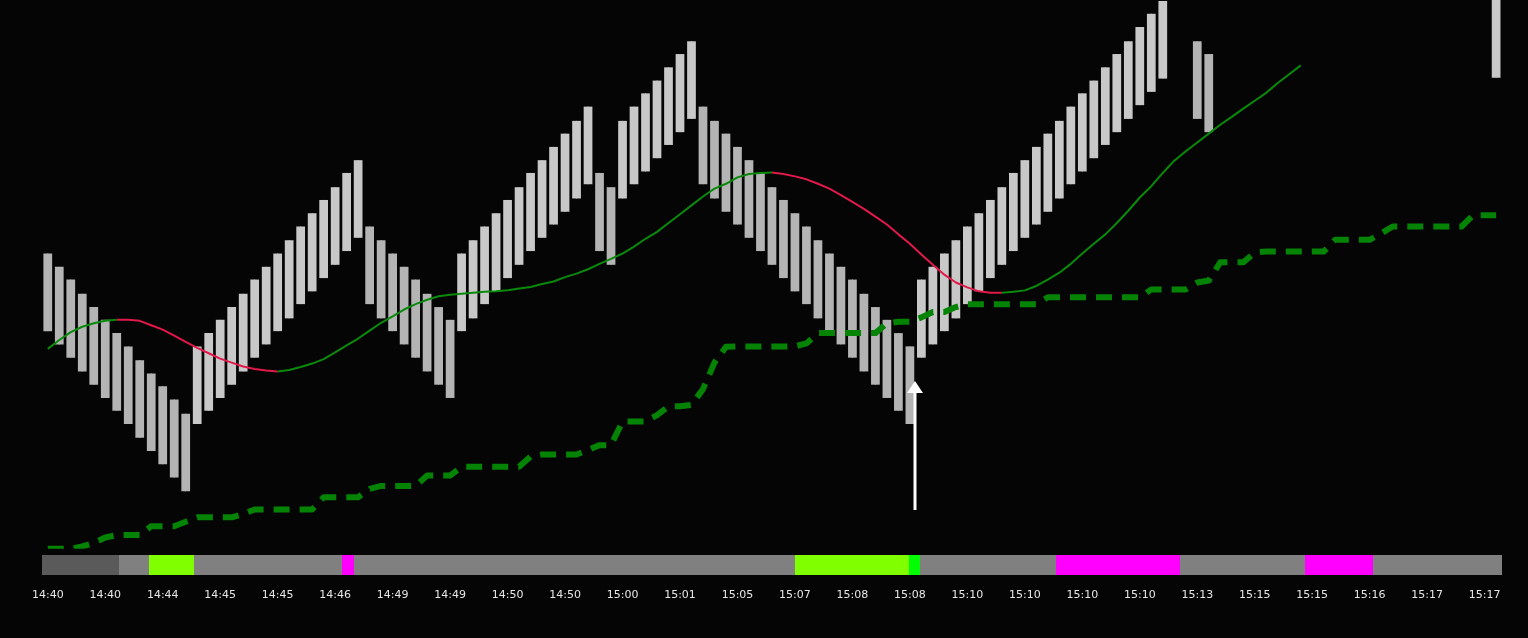  I want to click on x-tick-label: 14:44, so click(162, 595).